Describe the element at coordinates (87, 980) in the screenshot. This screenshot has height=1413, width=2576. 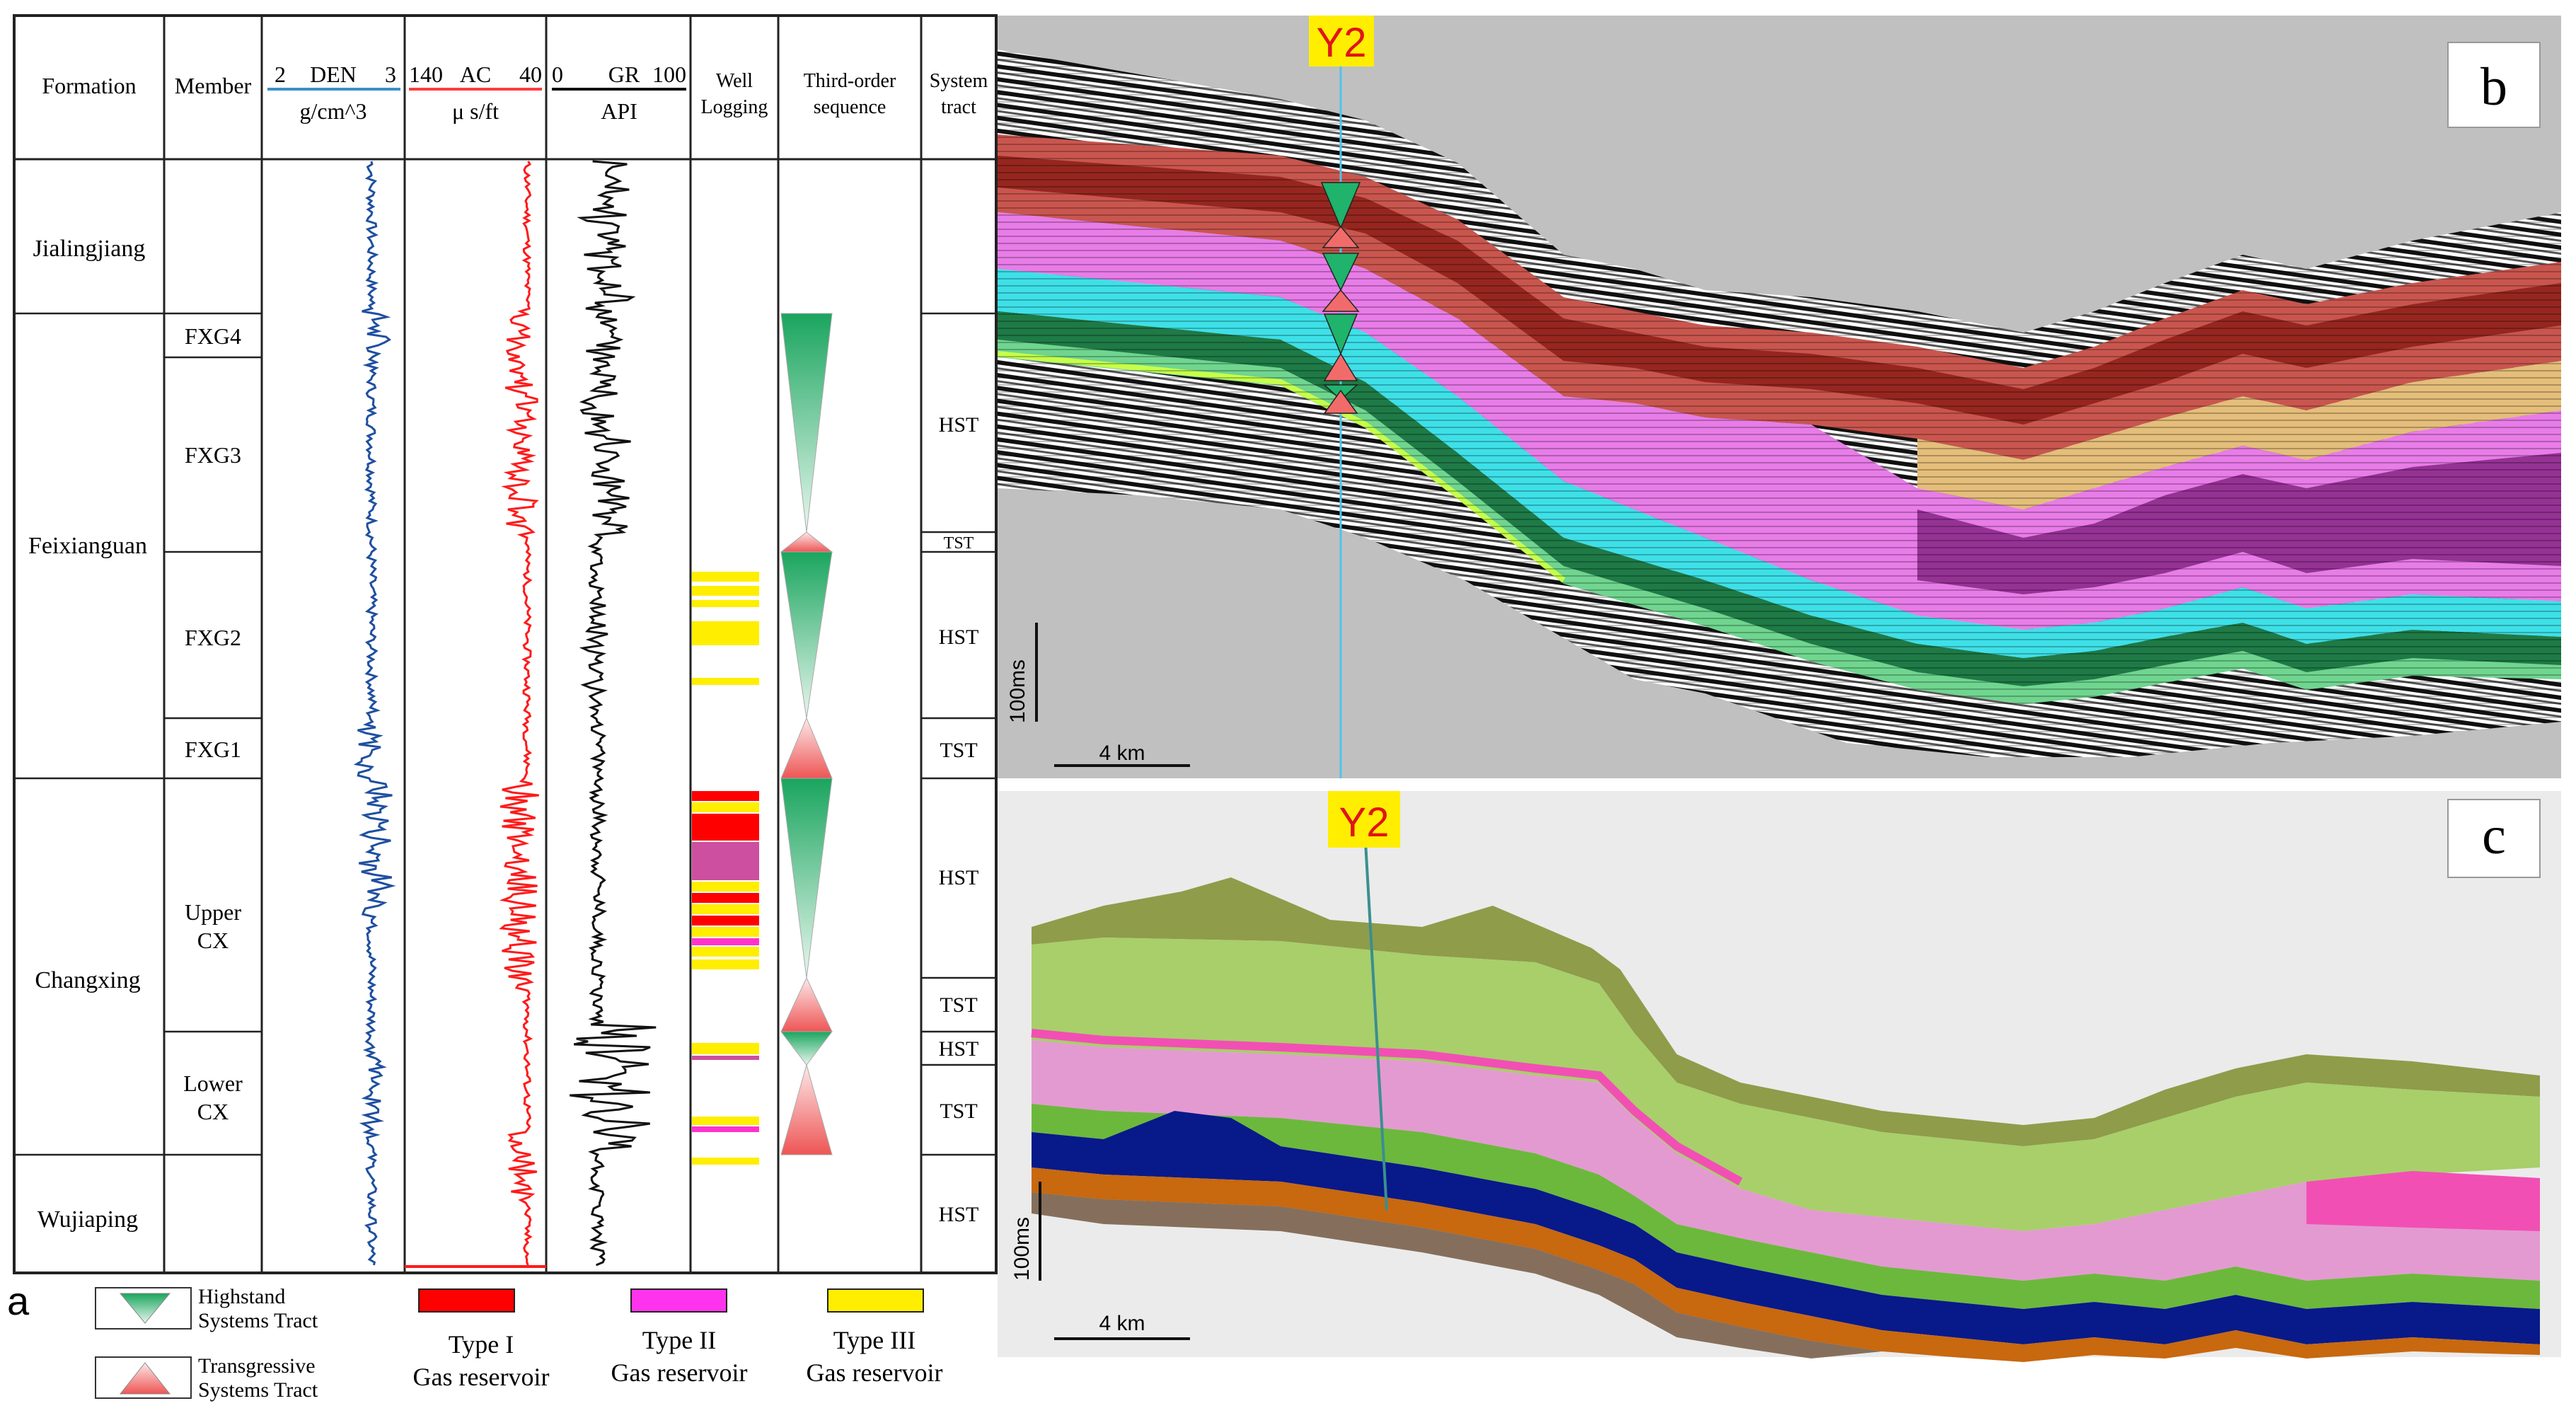
I see `formation-changxing: Changxing` at that location.